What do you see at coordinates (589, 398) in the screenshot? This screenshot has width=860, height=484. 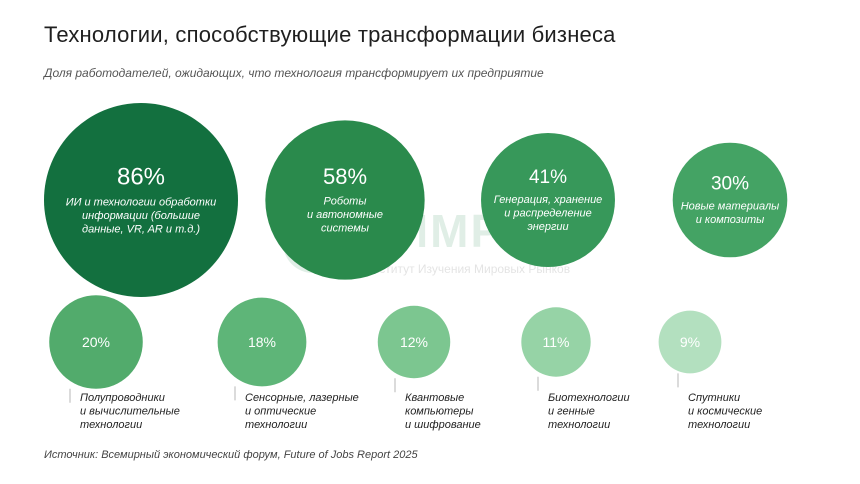 I see `bubble-label-8: Биотехнологии` at bounding box center [589, 398].